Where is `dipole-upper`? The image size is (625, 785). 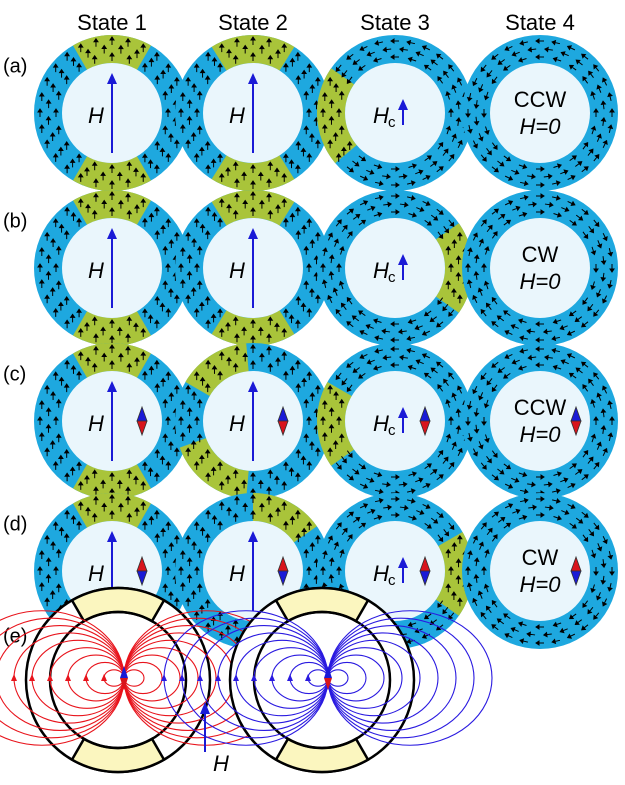
dipole-upper is located at coordinates (328, 672).